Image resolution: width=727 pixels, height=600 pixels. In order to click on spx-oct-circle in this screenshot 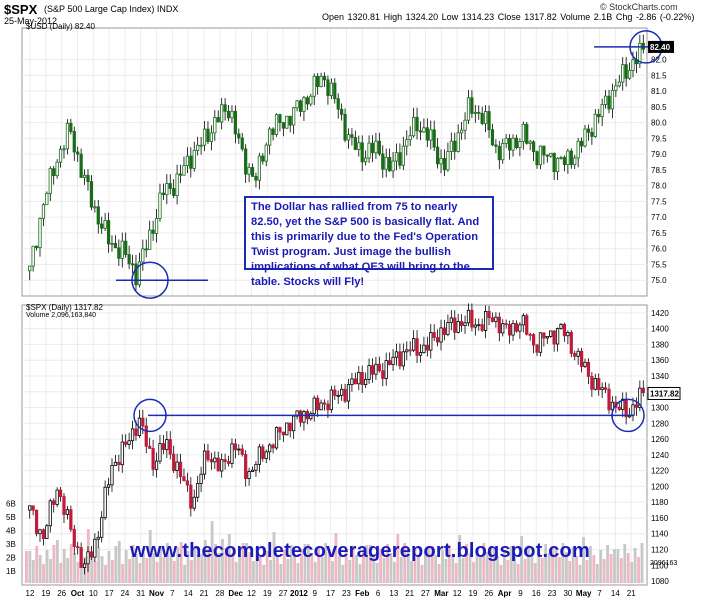, I will do `click(150, 415)`.